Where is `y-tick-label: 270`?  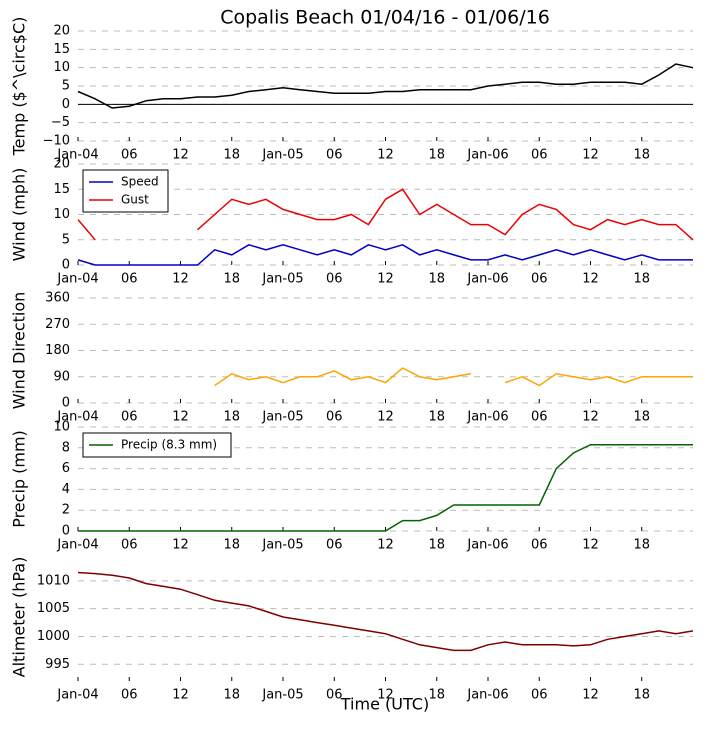
y-tick-label: 270 is located at coordinates (57, 324).